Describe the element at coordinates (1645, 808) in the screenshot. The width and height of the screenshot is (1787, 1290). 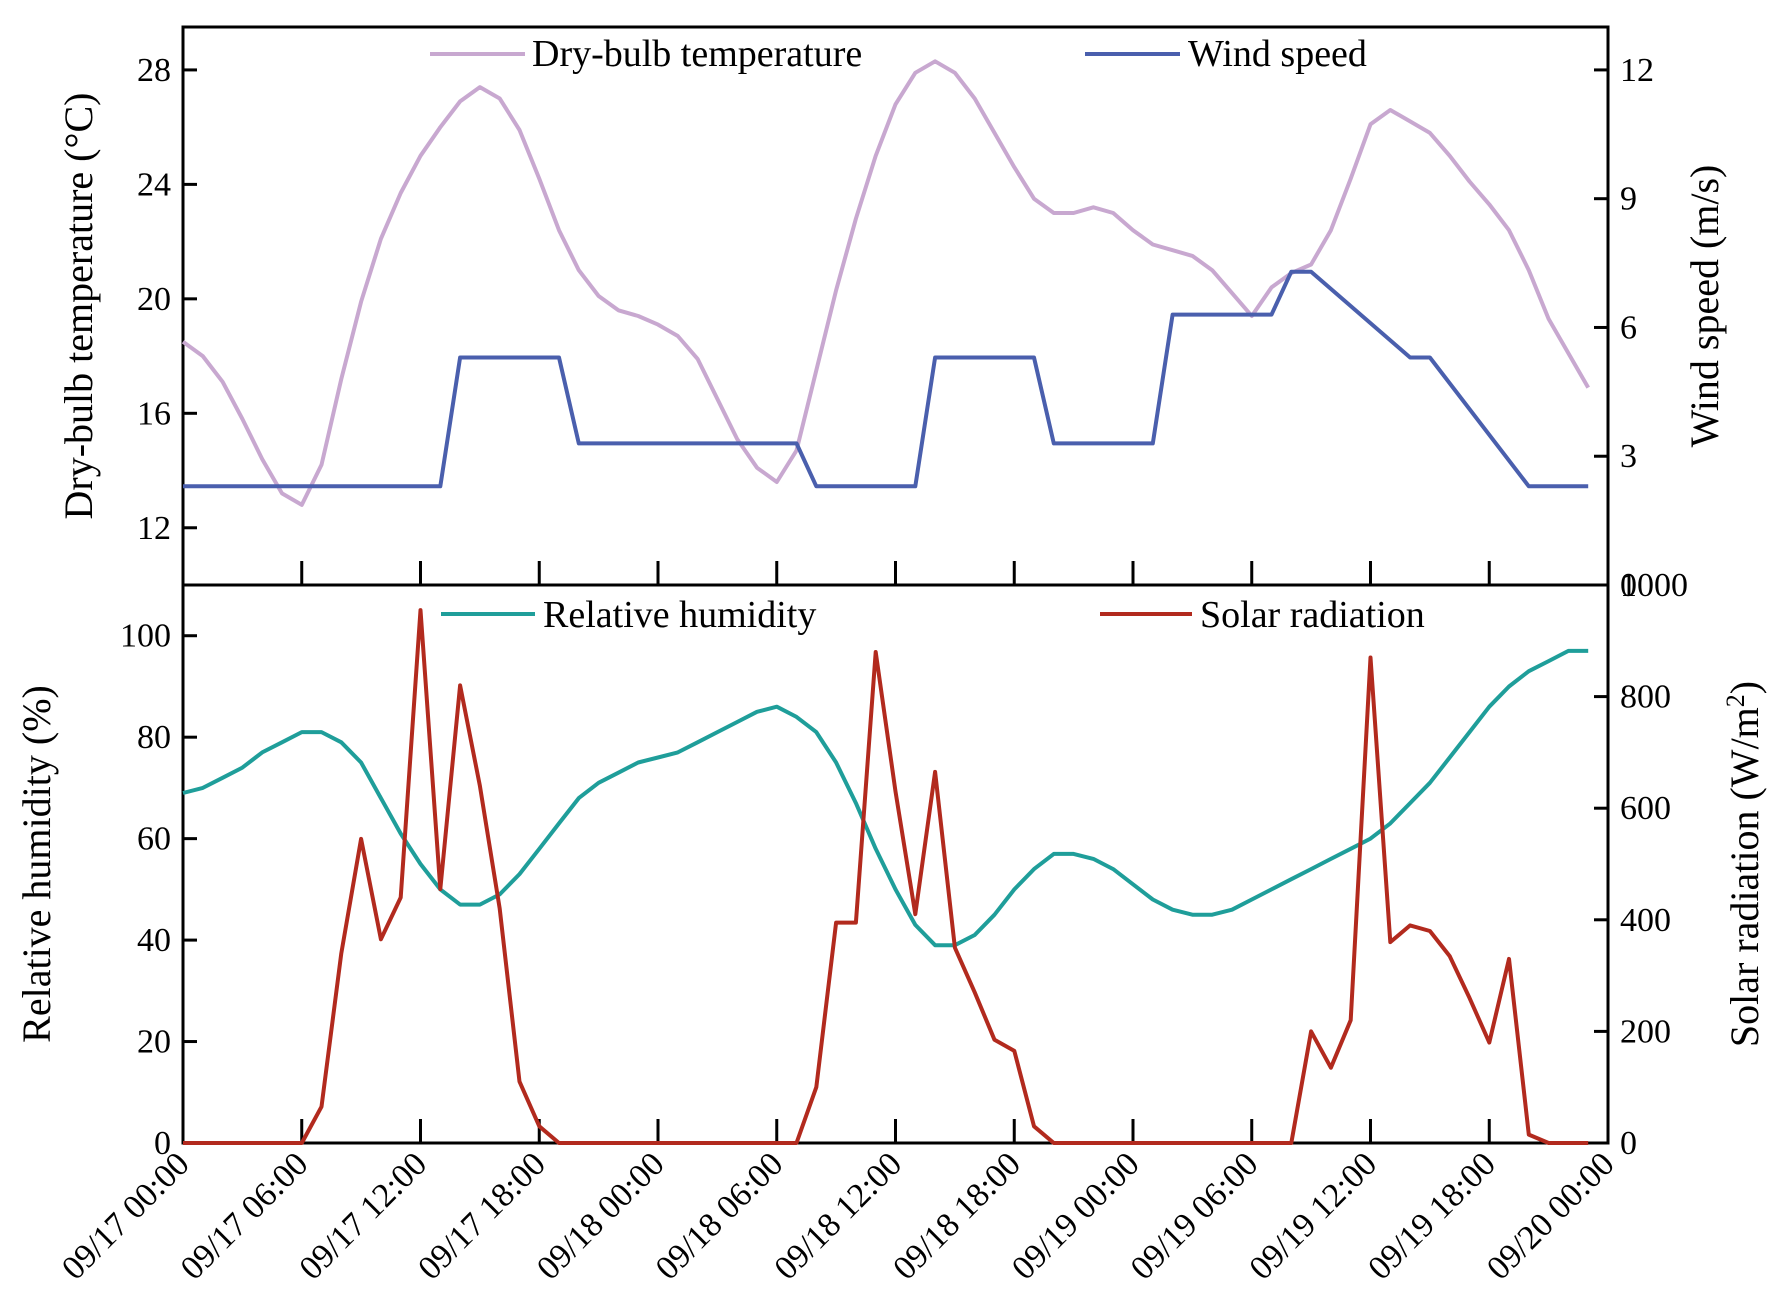
I see `bottom-right-tick-label: 600` at that location.